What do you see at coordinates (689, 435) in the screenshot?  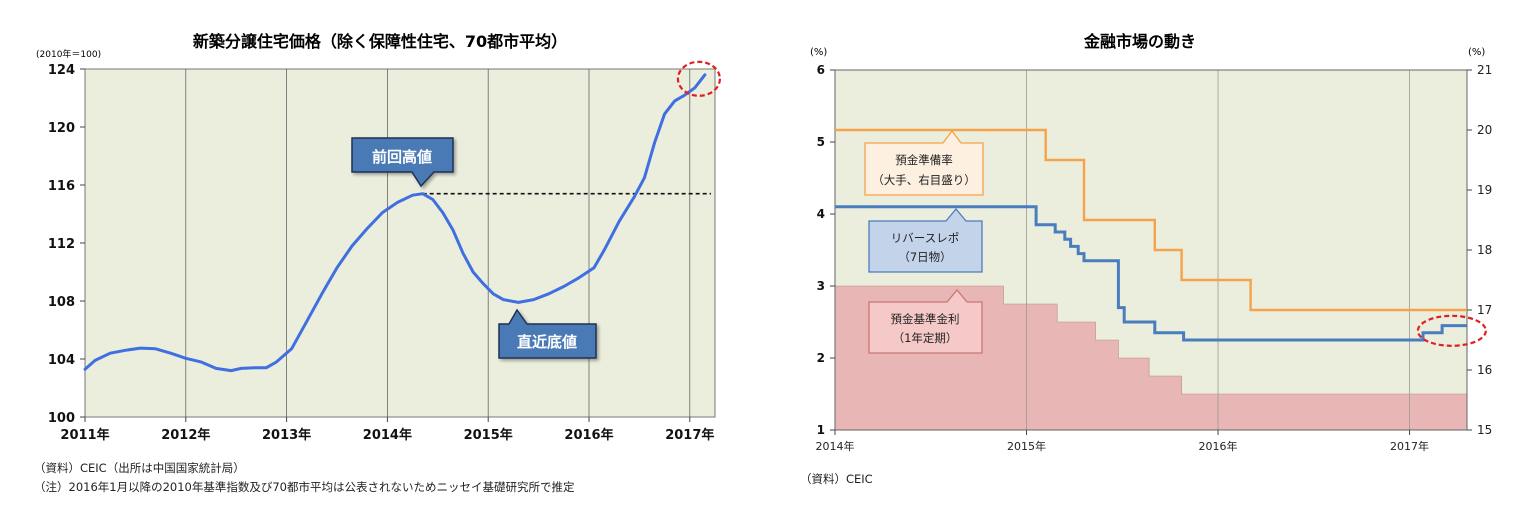 I see `left-x-tick-label: 2017年` at bounding box center [689, 435].